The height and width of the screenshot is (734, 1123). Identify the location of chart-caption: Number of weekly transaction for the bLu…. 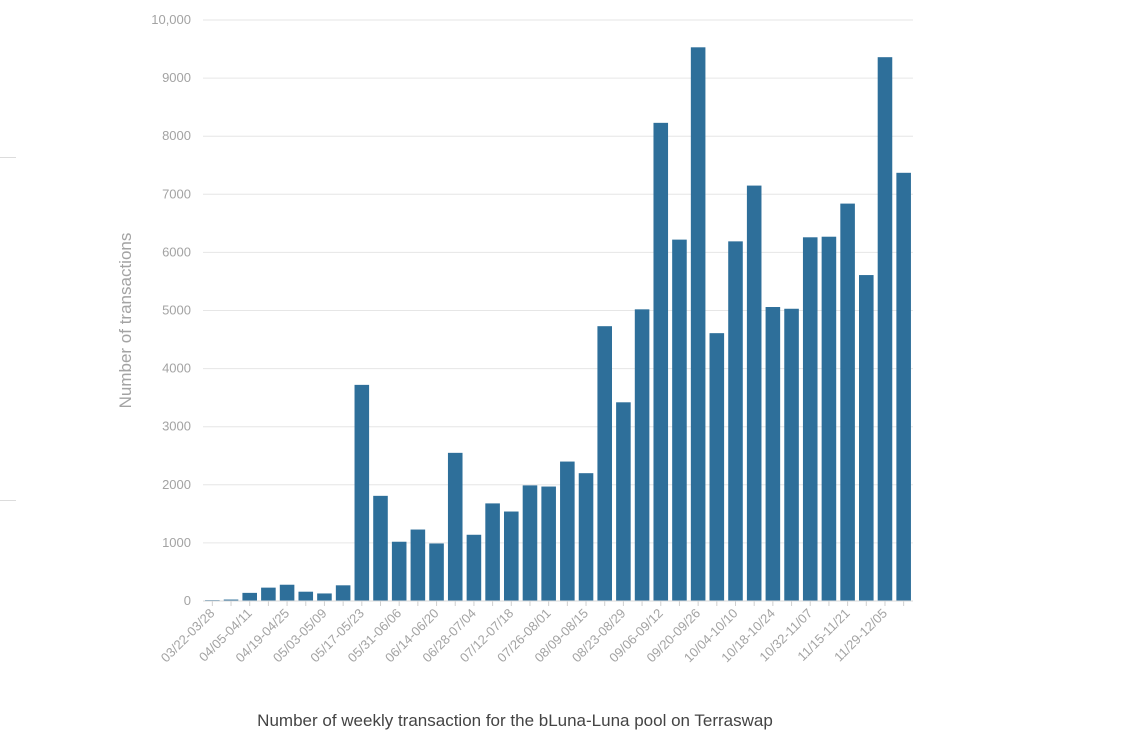
(515, 720).